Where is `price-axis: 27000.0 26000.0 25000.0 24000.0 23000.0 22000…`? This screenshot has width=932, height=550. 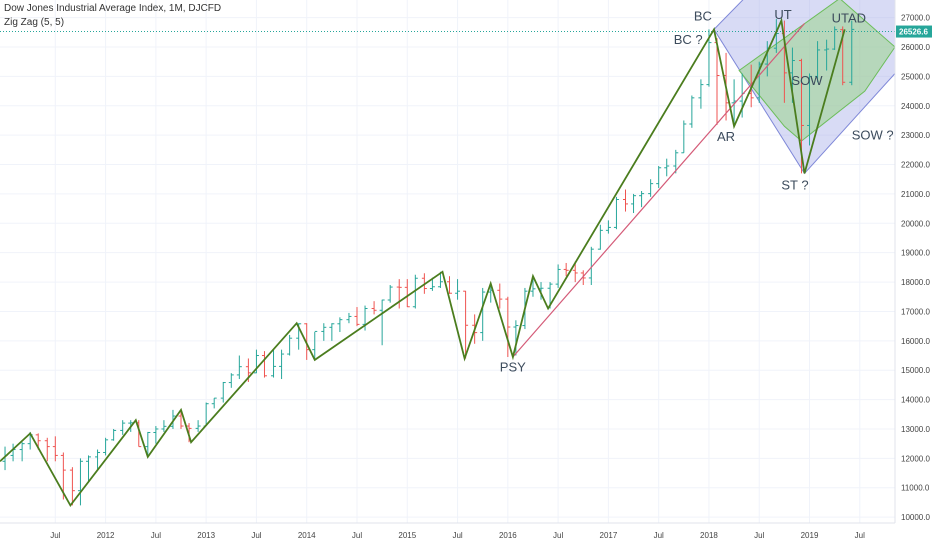 price-axis: 27000.0 26000.0 25000.0 24000.0 23000.0 22000… is located at coordinates (913, 275).